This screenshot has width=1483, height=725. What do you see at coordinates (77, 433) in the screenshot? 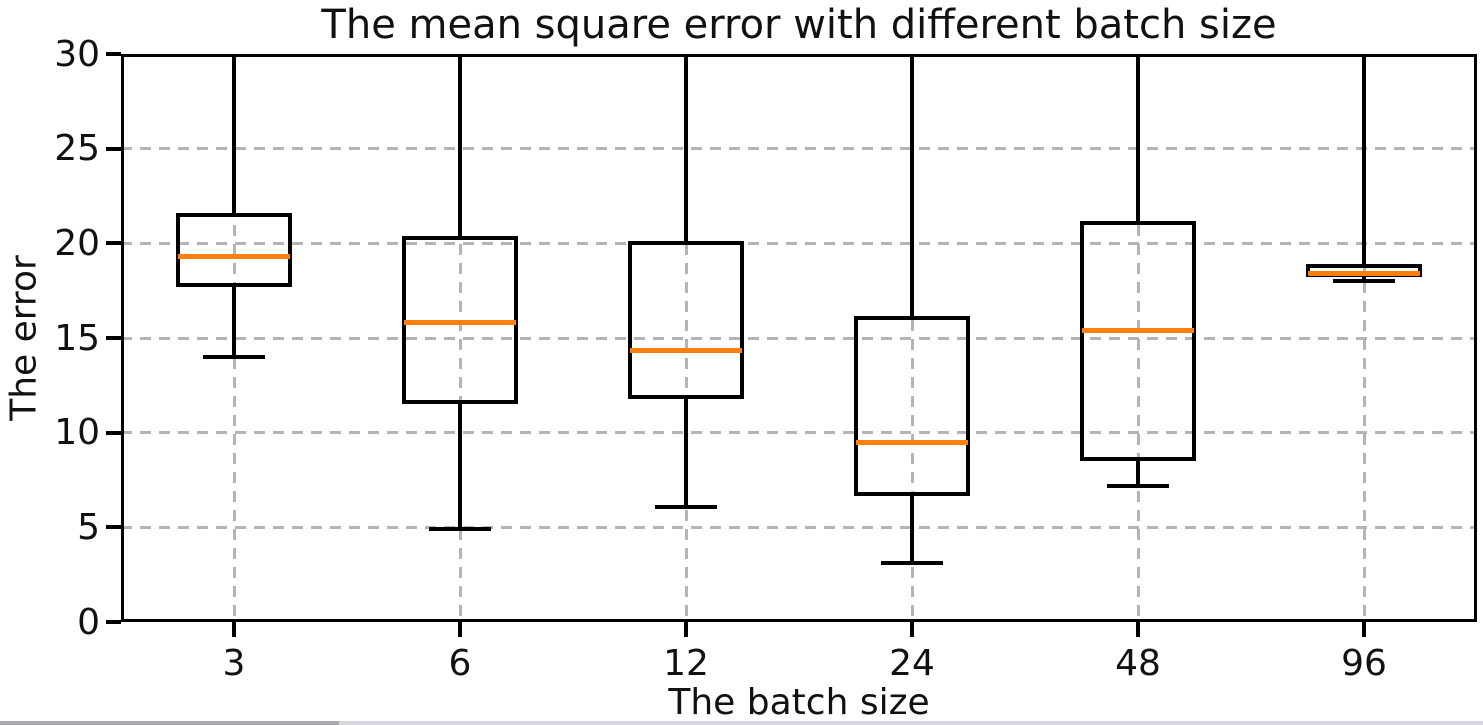
I see `y-tick-label: 10` at bounding box center [77, 433].